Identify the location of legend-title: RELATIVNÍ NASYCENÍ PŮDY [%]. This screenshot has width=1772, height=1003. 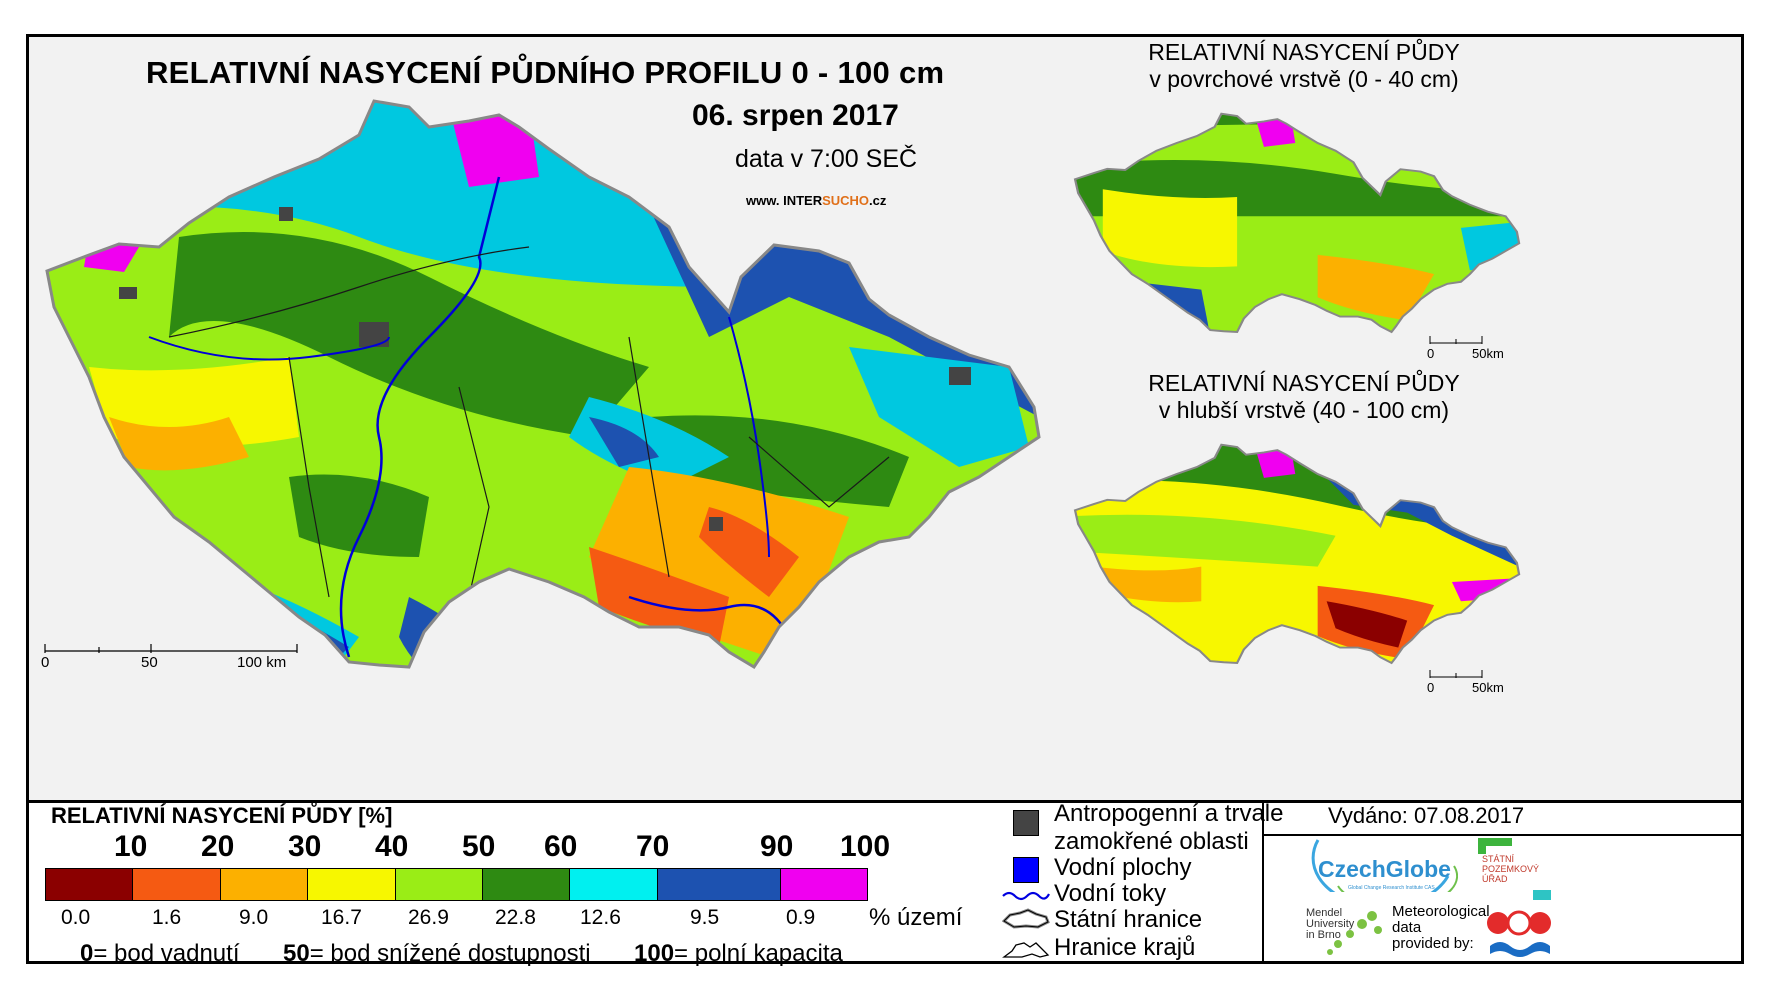
(222, 815).